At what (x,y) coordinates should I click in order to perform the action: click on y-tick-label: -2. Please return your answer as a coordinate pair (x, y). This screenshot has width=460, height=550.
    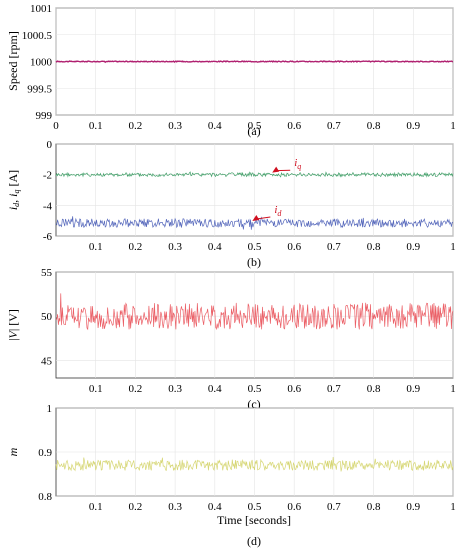
    Looking at the image, I should click on (47, 176).